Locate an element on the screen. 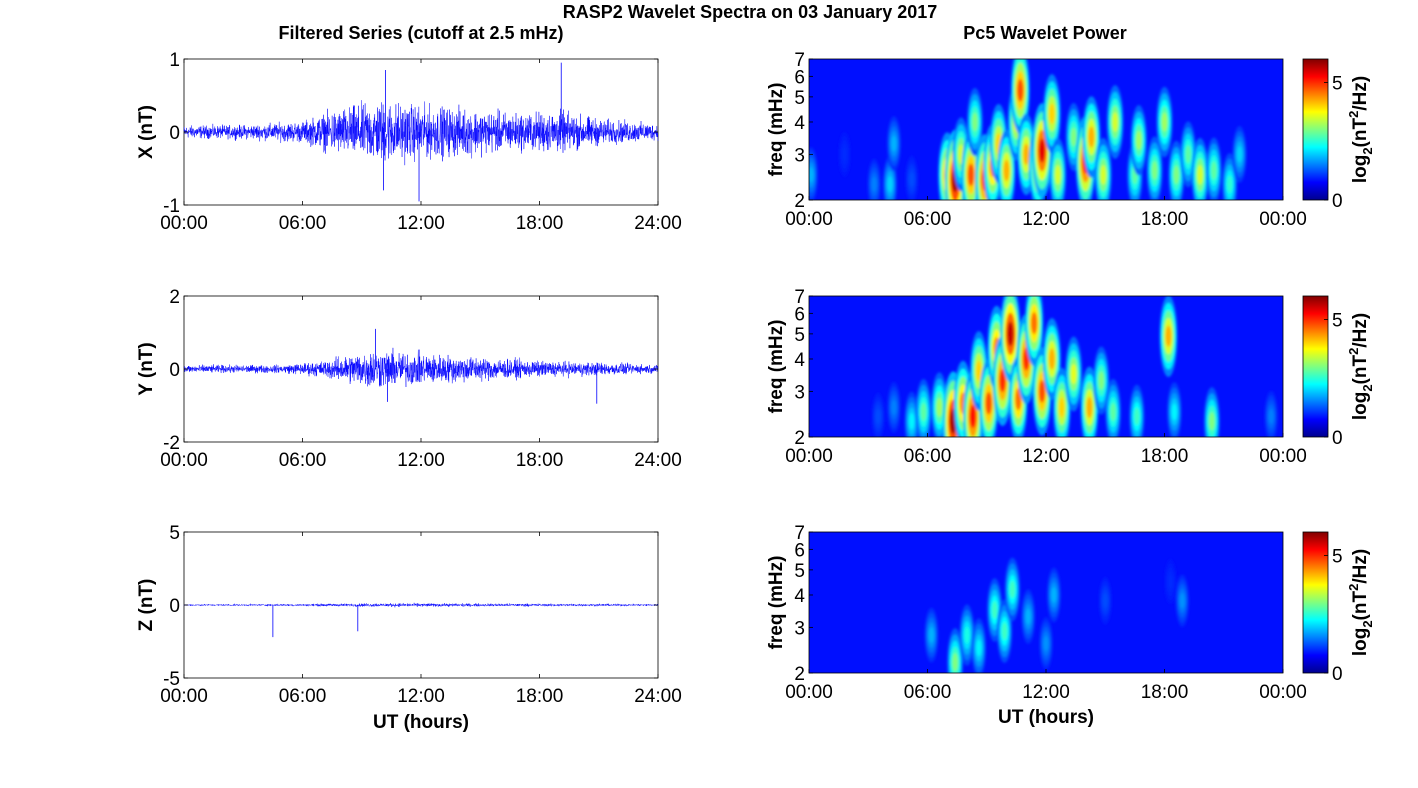 The width and height of the screenshot is (1418, 788). colorbar is located at coordinates (1315, 129).